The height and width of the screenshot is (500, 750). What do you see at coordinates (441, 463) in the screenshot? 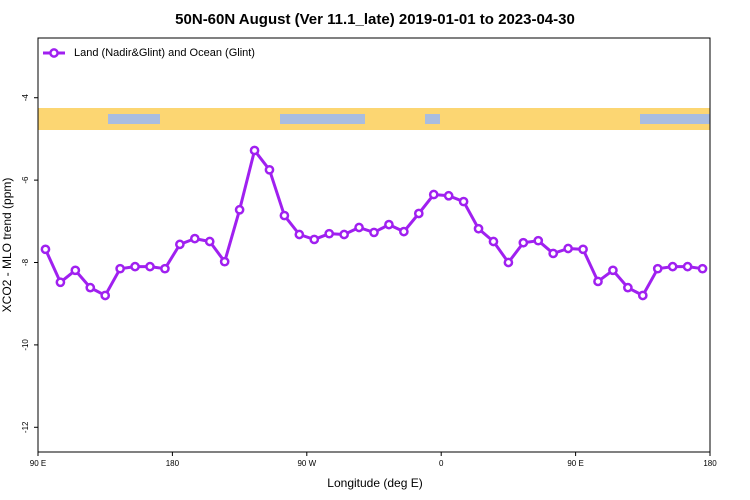
I see `x-tick-label: 0` at bounding box center [441, 463].